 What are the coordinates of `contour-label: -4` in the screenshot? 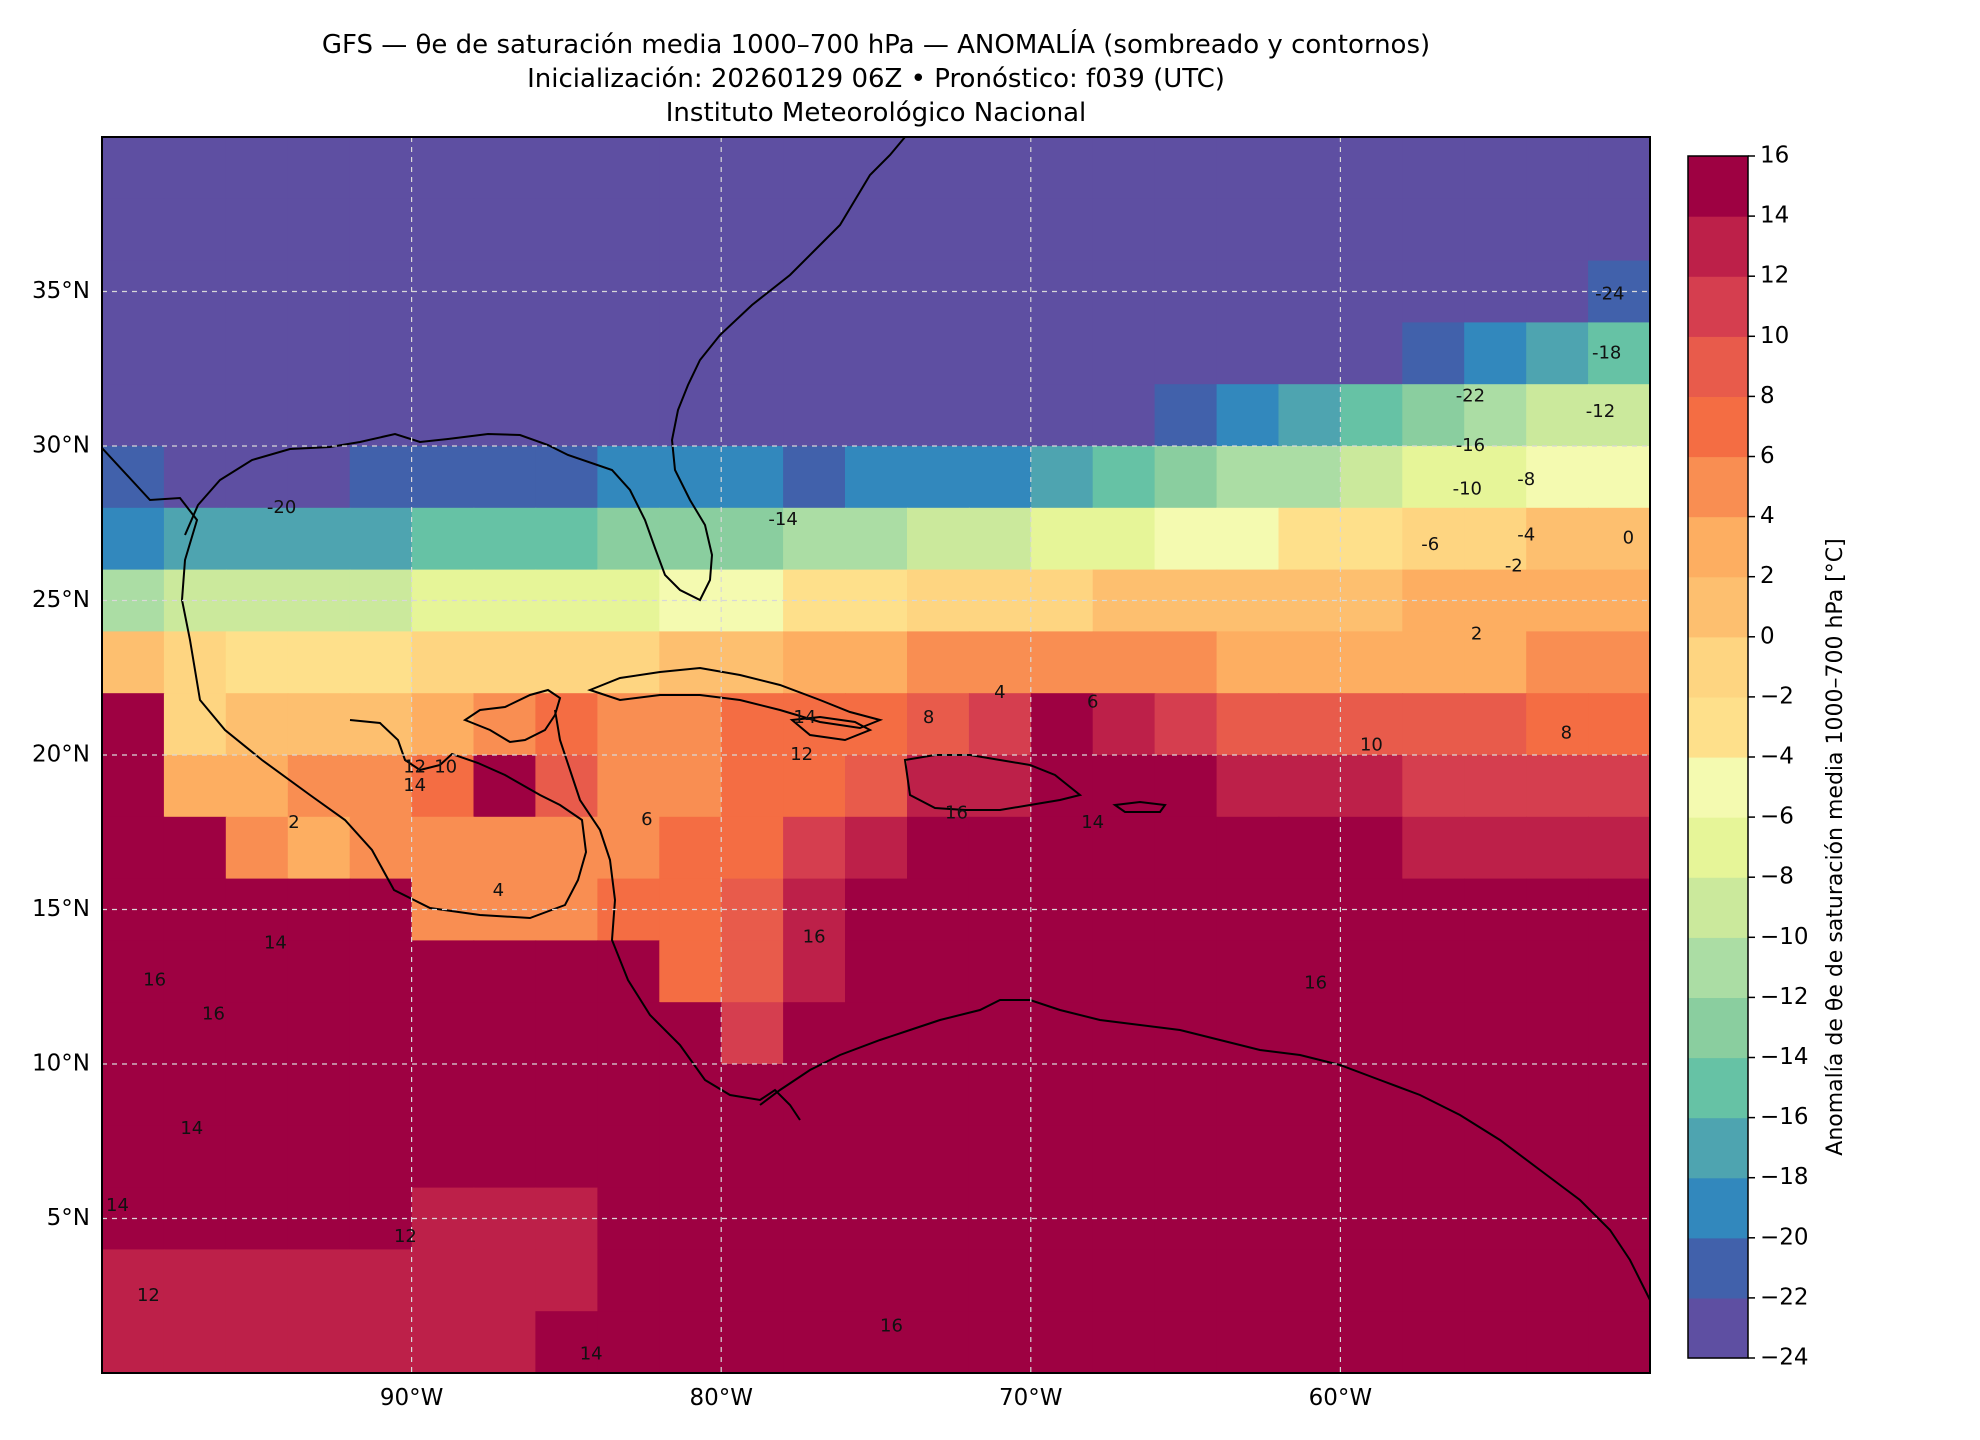 It's located at (1526, 535).